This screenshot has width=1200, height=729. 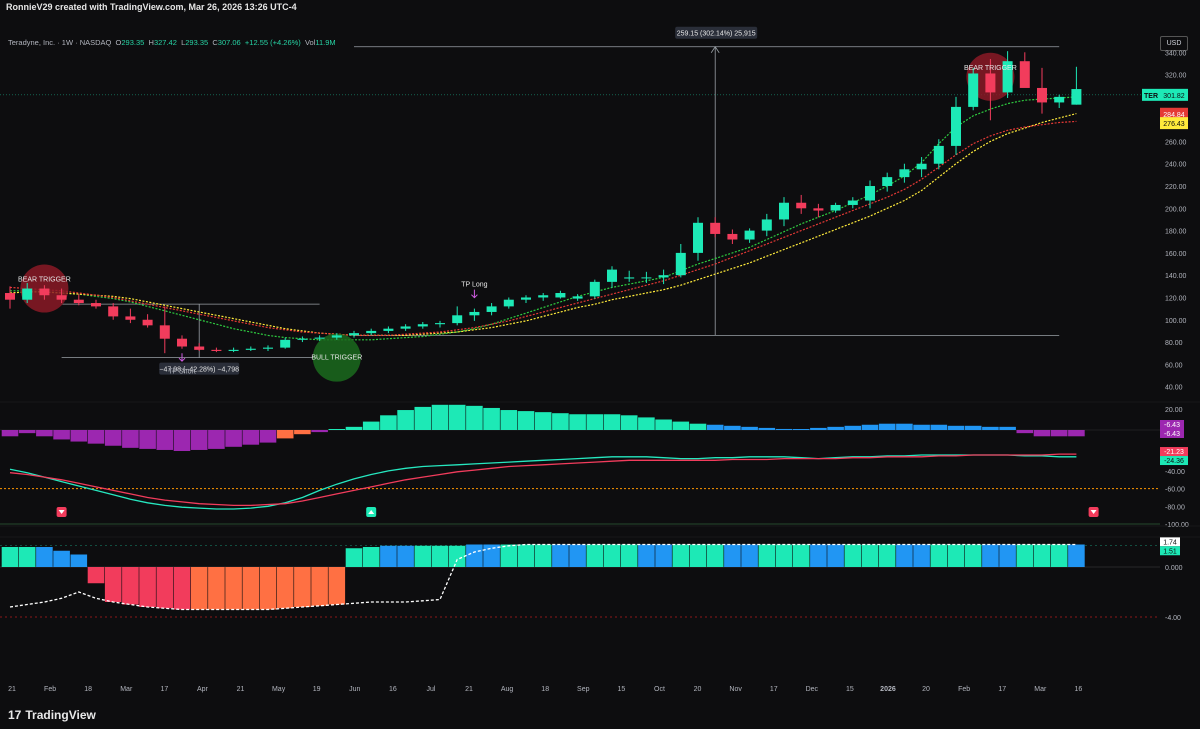 I want to click on buy-signal-icon-glyph, so click(x=371, y=512).